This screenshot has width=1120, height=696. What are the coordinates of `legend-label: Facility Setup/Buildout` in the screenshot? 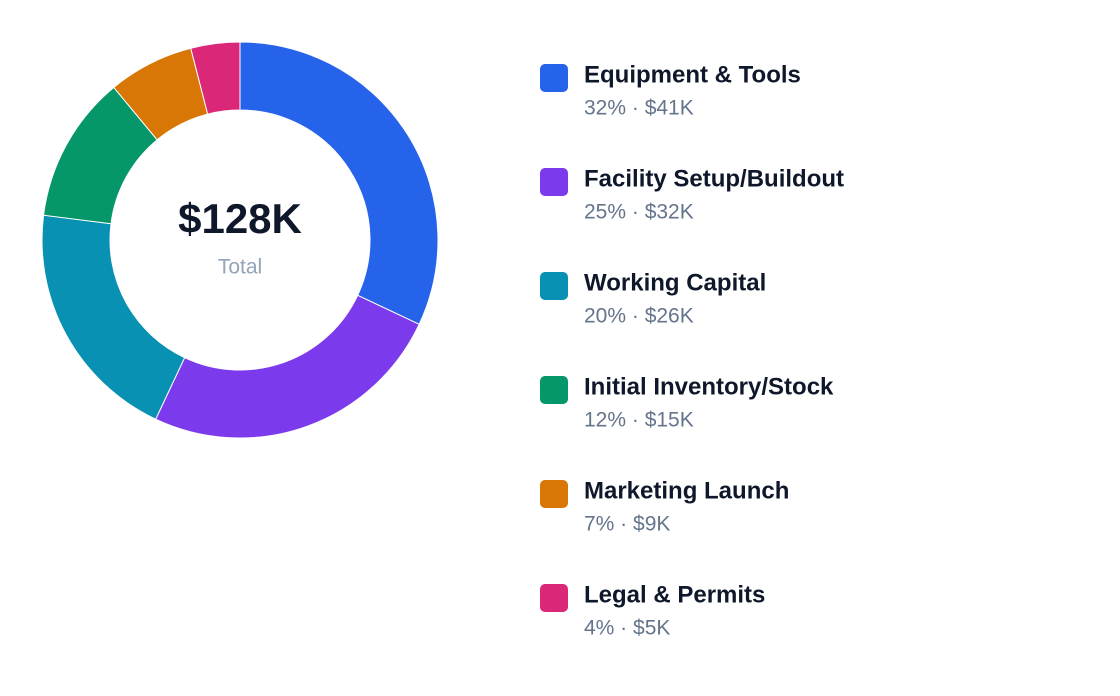 It's located at (714, 178).